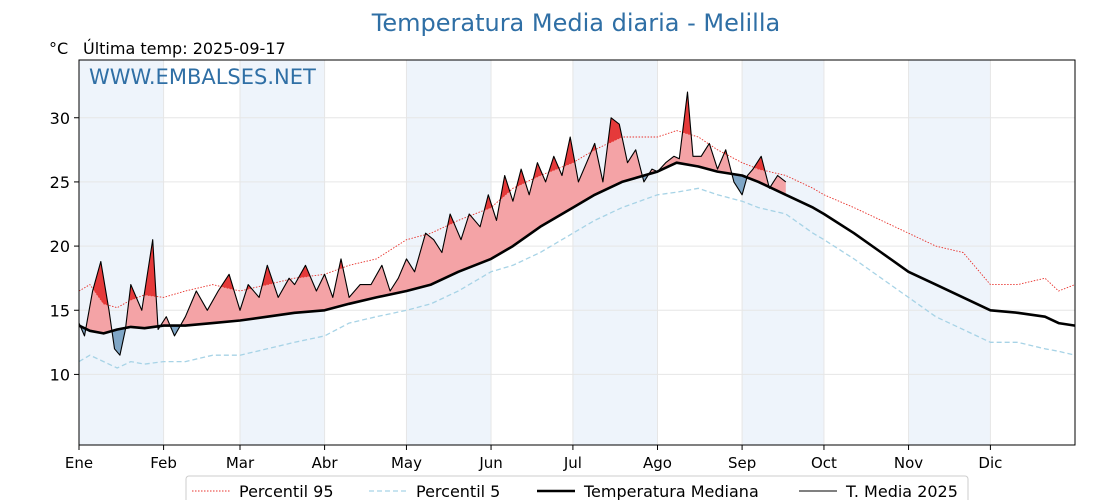 This screenshot has height=500, width=1120. What do you see at coordinates (908, 463) in the screenshot?
I see `x-tick-label-nov: Nov` at bounding box center [908, 463].